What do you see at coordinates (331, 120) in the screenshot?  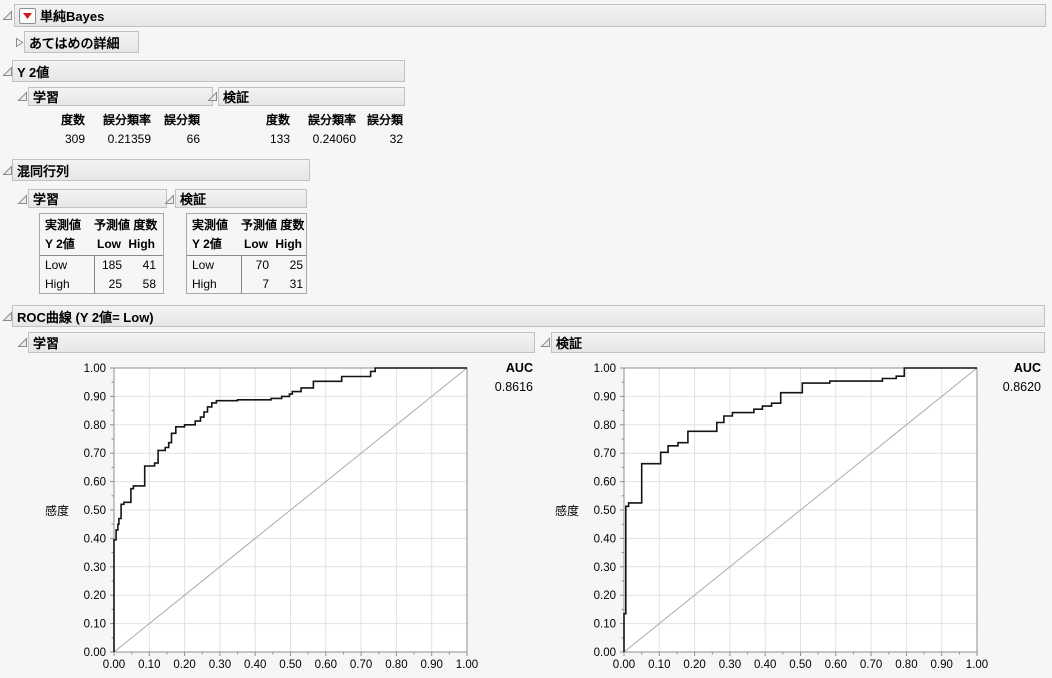 I see `stats-column-header: 誤分類率` at bounding box center [331, 120].